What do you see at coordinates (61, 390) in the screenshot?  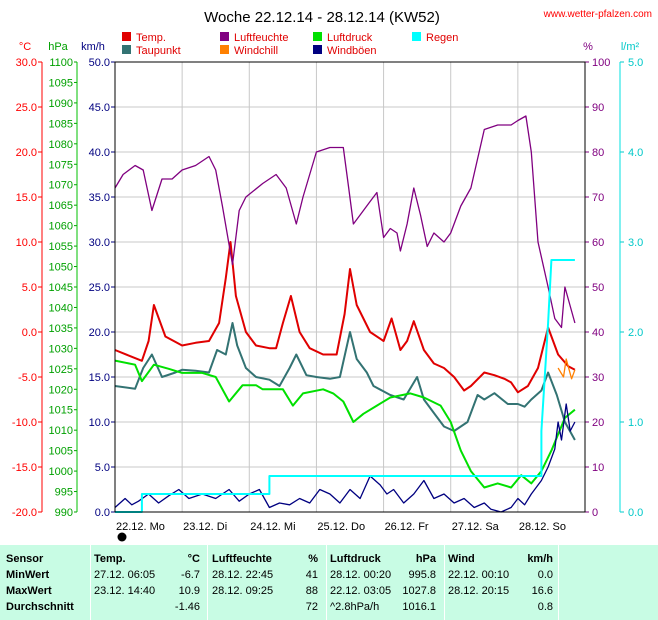 I see `axis-tick-label: 1020` at bounding box center [61, 390].